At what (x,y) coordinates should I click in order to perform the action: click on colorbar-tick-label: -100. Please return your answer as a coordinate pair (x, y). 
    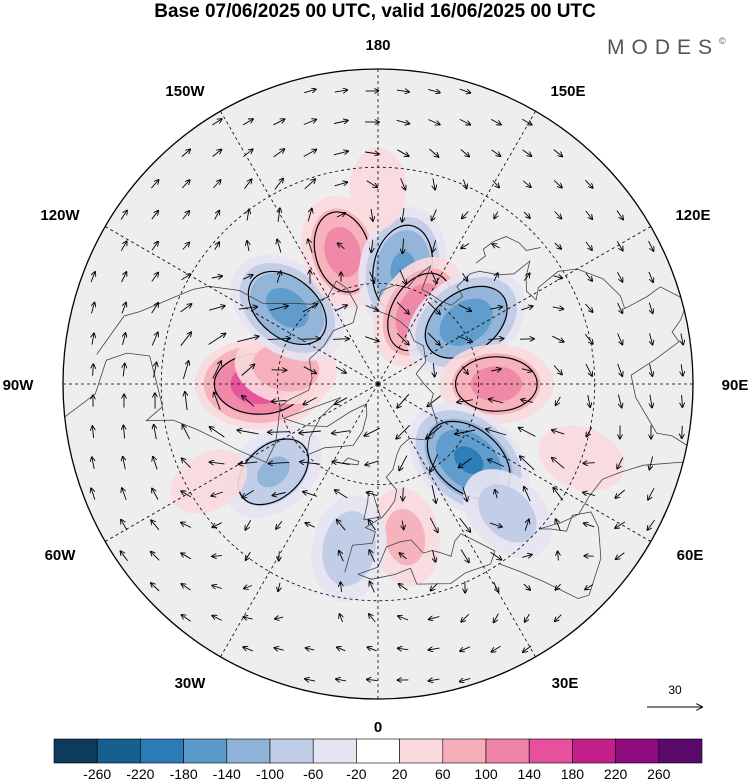
    Looking at the image, I should click on (270, 774).